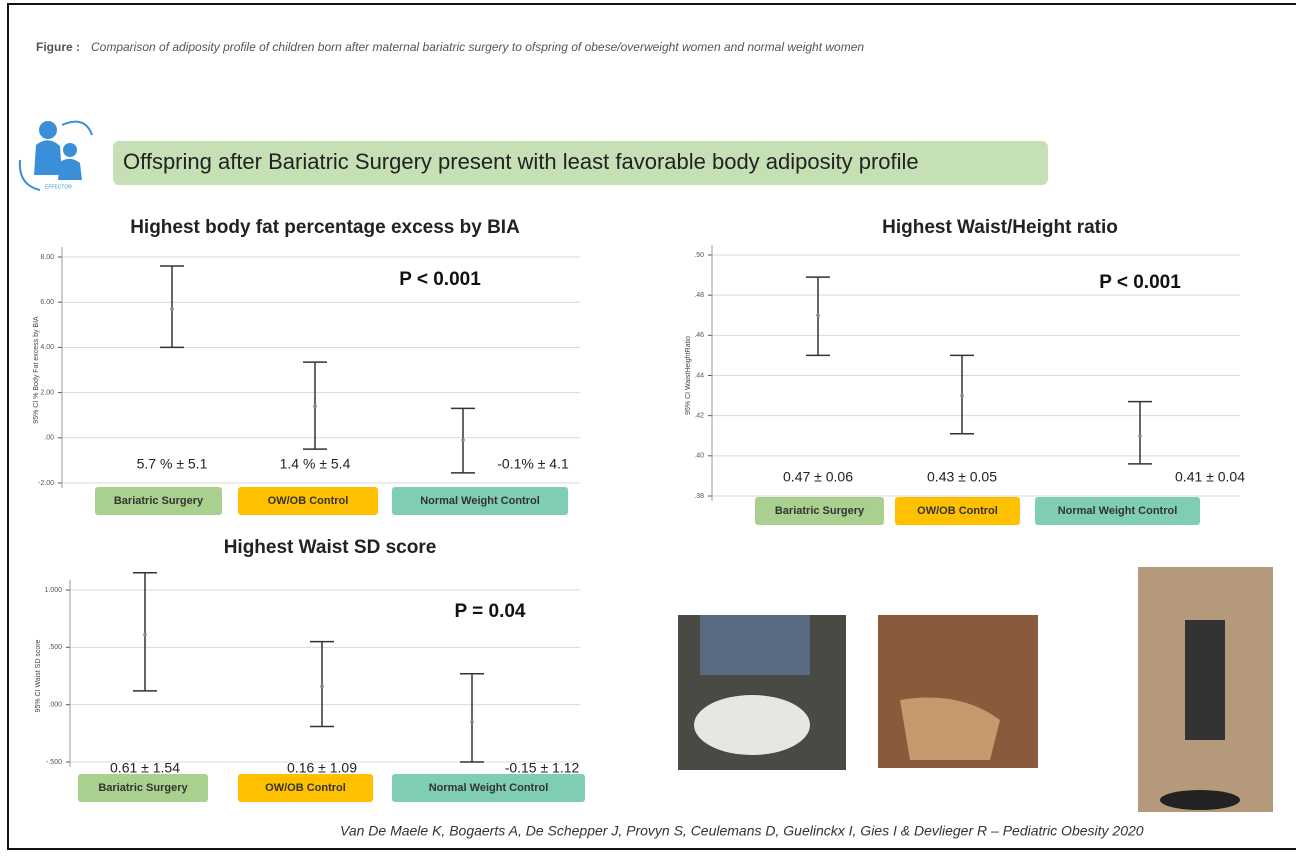  I want to click on photos, so click(975, 689).